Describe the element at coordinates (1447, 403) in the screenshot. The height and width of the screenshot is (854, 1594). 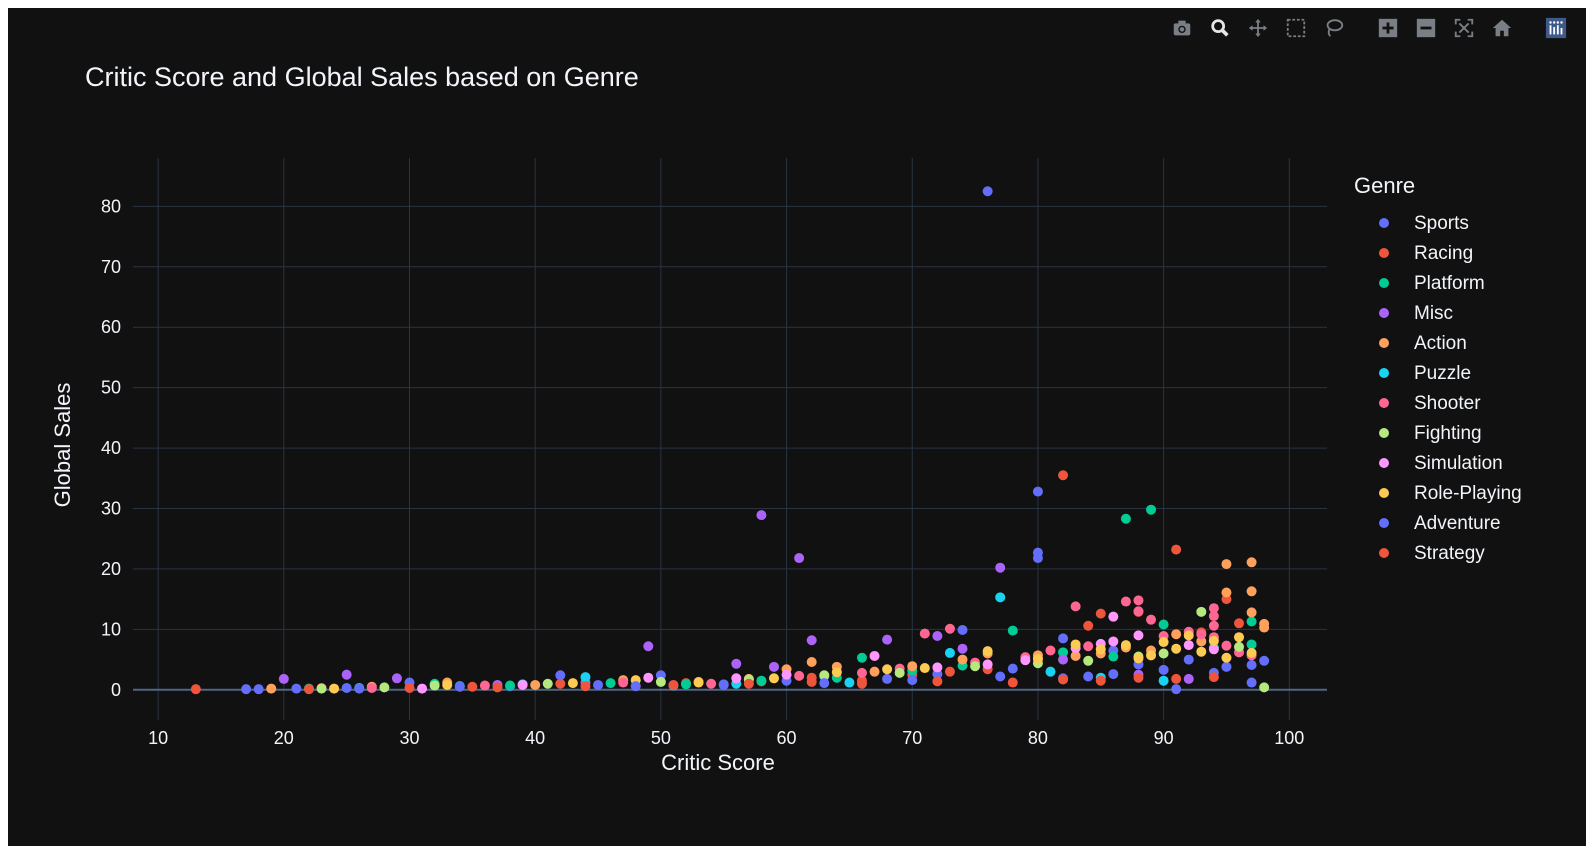
I see `legend-item-label: Shooter` at that location.